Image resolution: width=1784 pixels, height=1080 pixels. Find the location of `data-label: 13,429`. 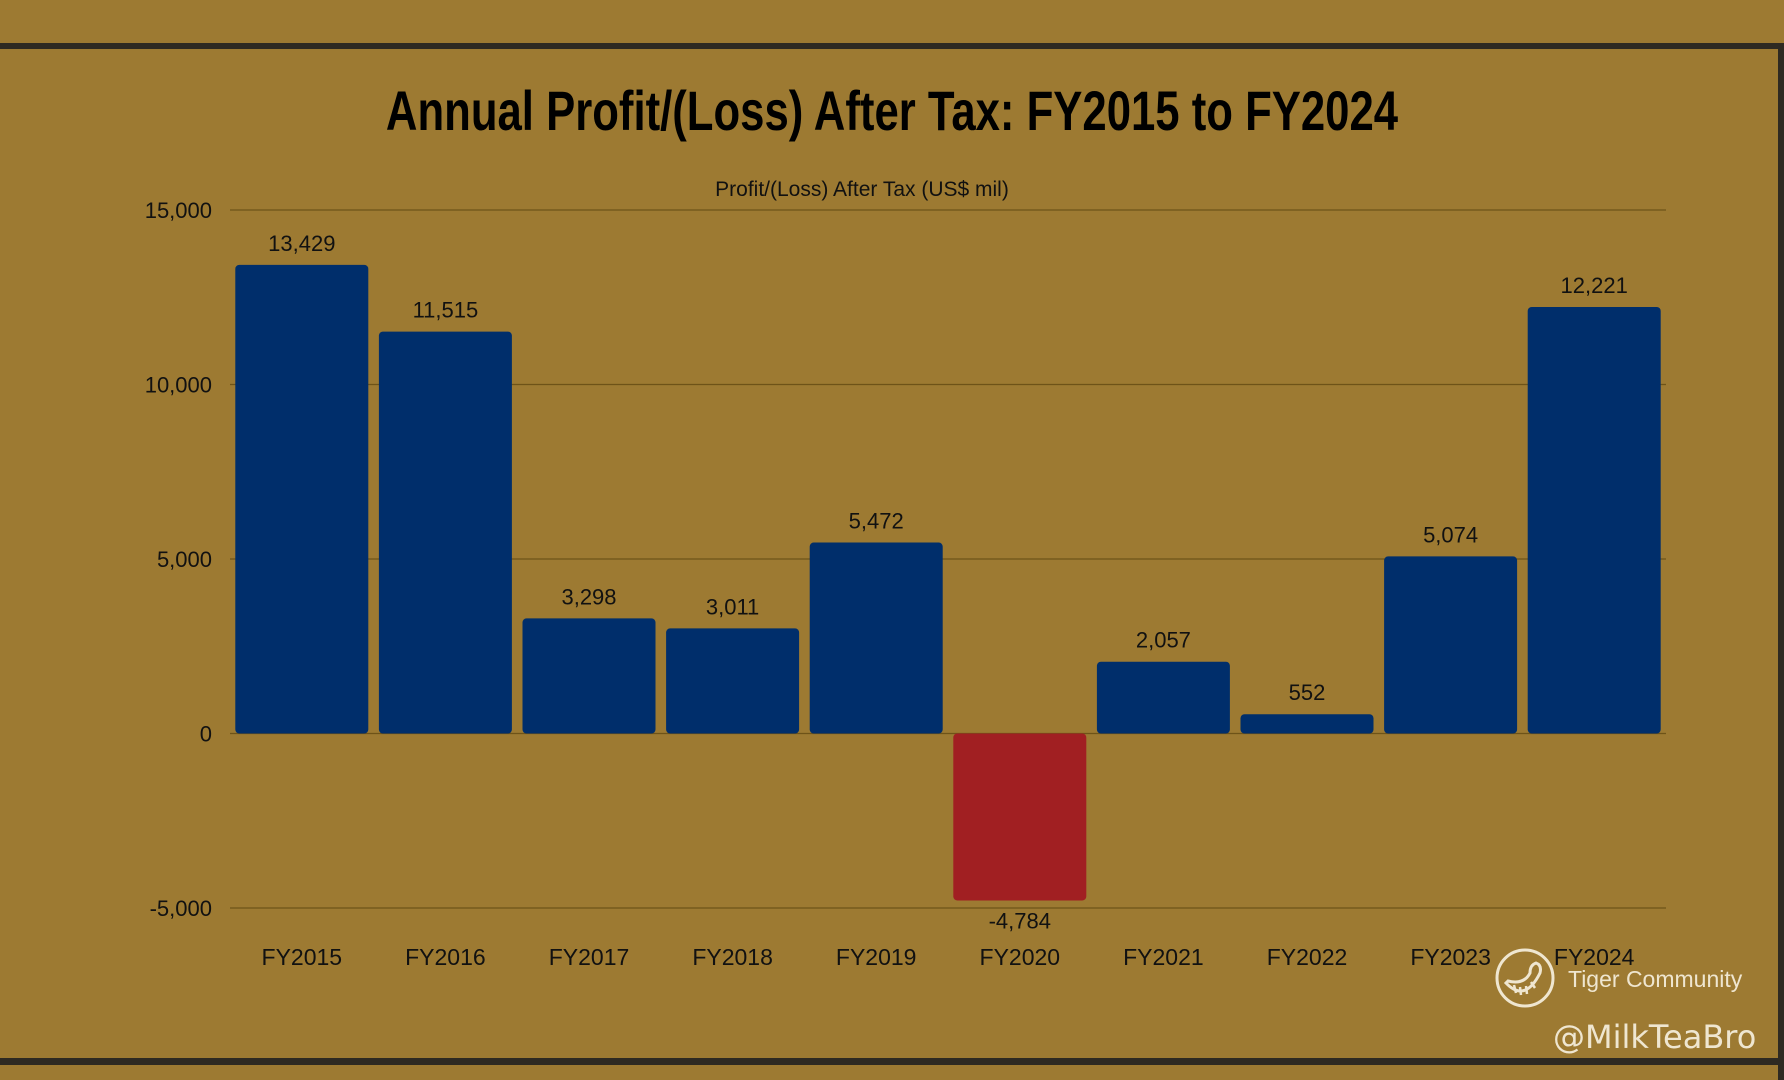

data-label: 13,429 is located at coordinates (301, 243).